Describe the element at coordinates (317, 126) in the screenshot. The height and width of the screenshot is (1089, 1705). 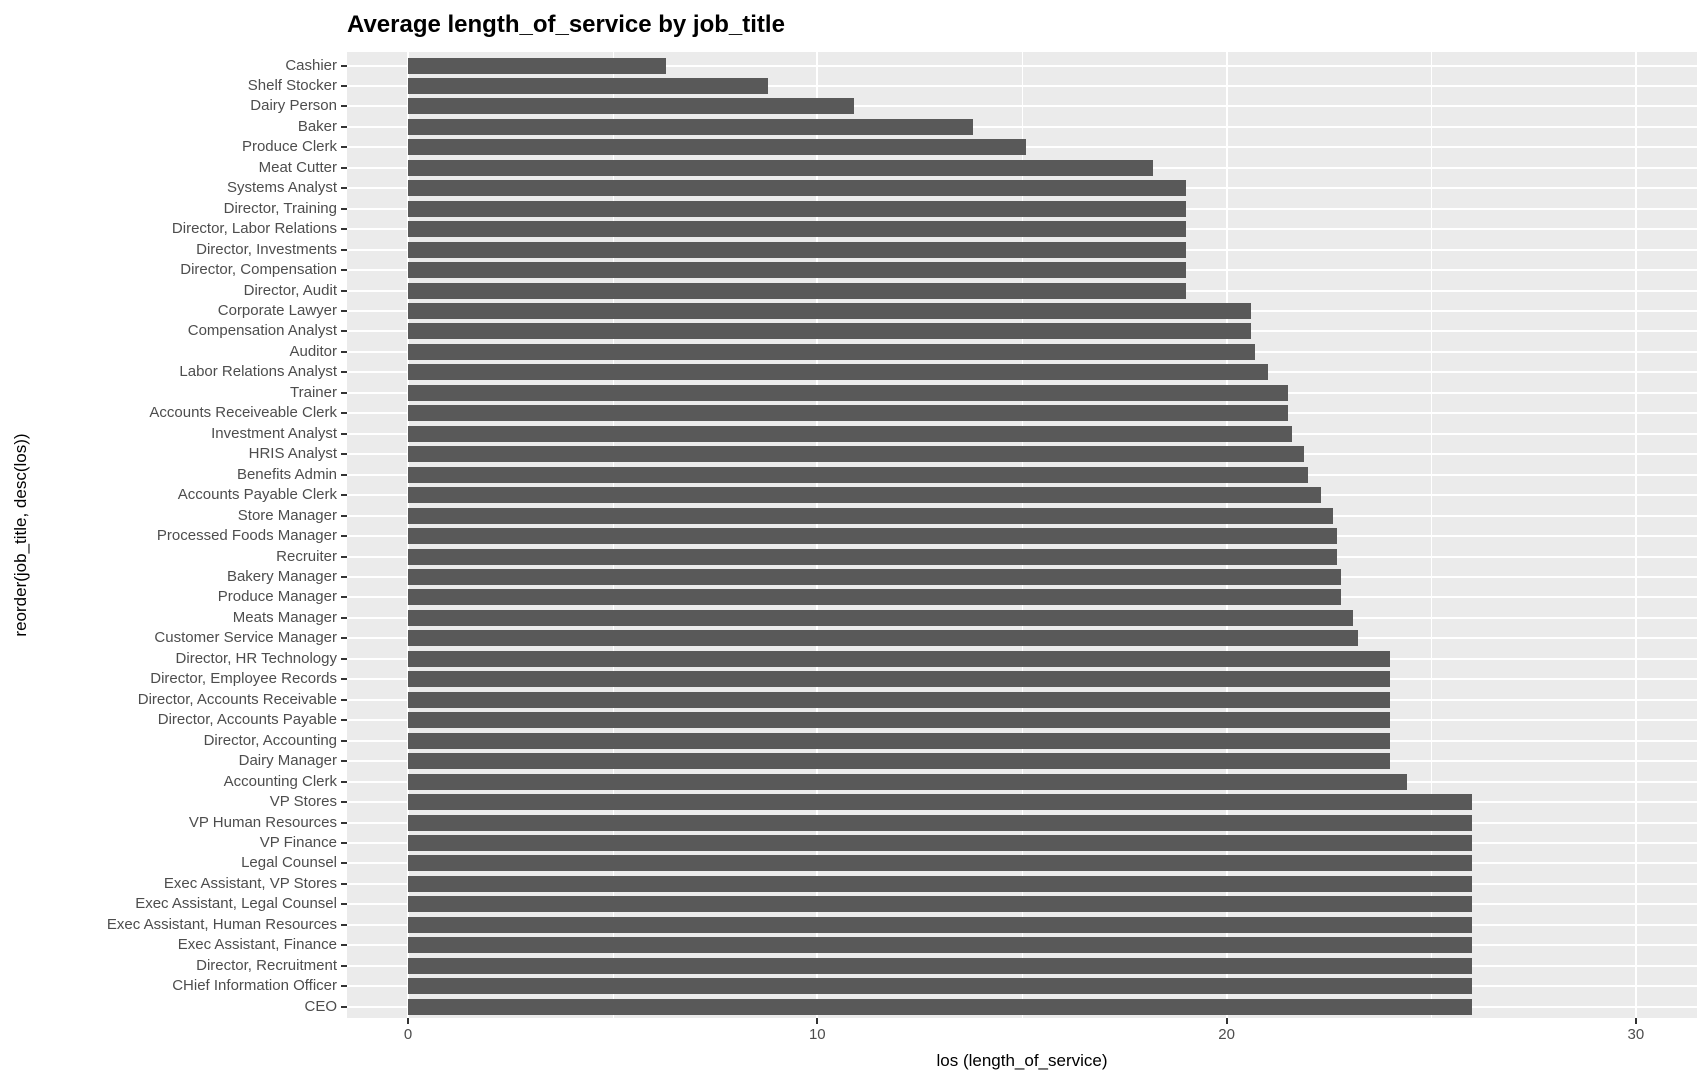
I see `y-axis-label: Baker` at that location.